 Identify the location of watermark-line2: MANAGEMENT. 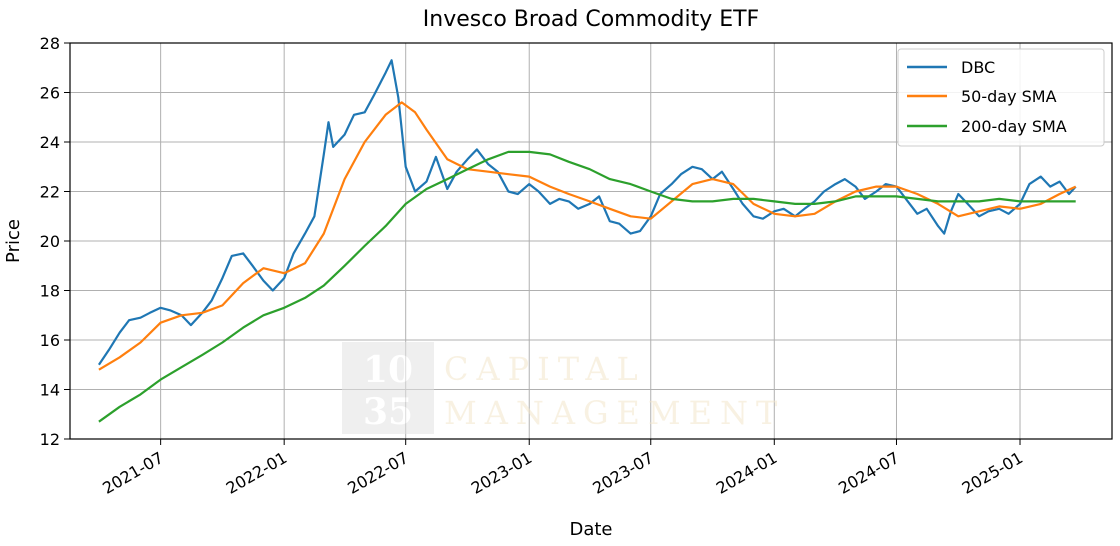
(614, 413).